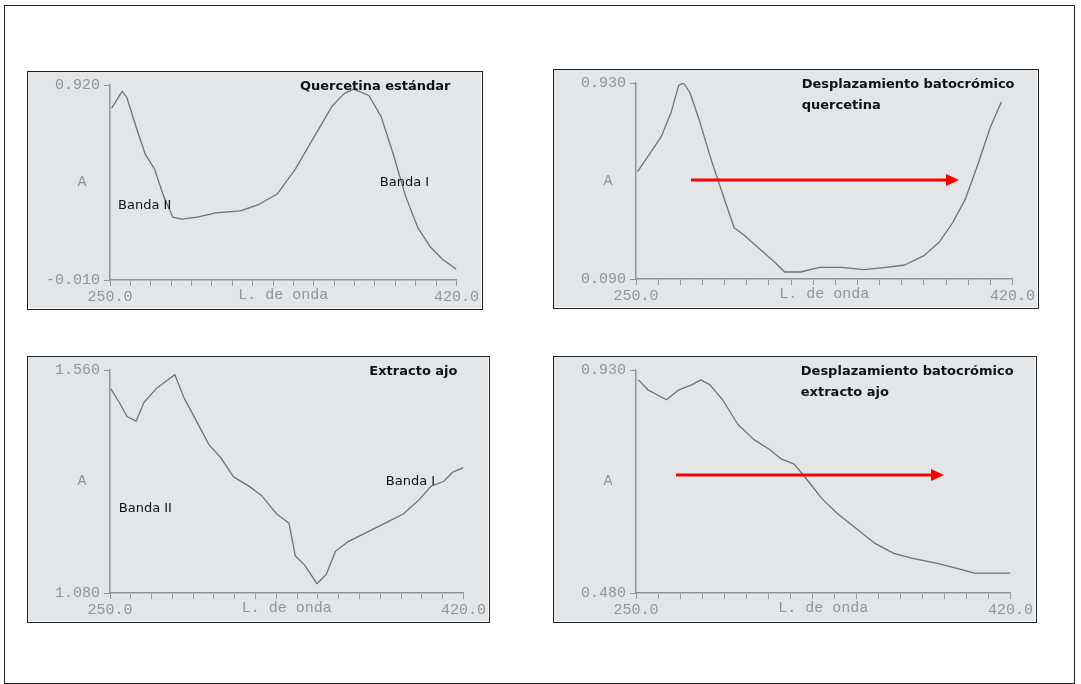 This screenshot has height=684, width=1081. I want to click on chart-title: Extracto ajo, so click(413, 370).